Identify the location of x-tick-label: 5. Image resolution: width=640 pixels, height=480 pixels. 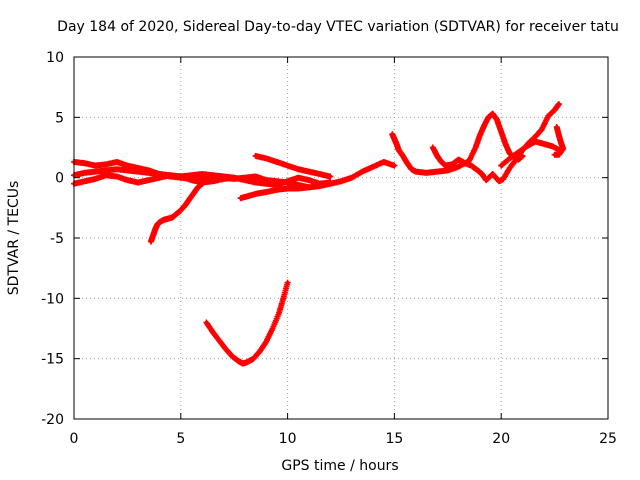
(180, 439).